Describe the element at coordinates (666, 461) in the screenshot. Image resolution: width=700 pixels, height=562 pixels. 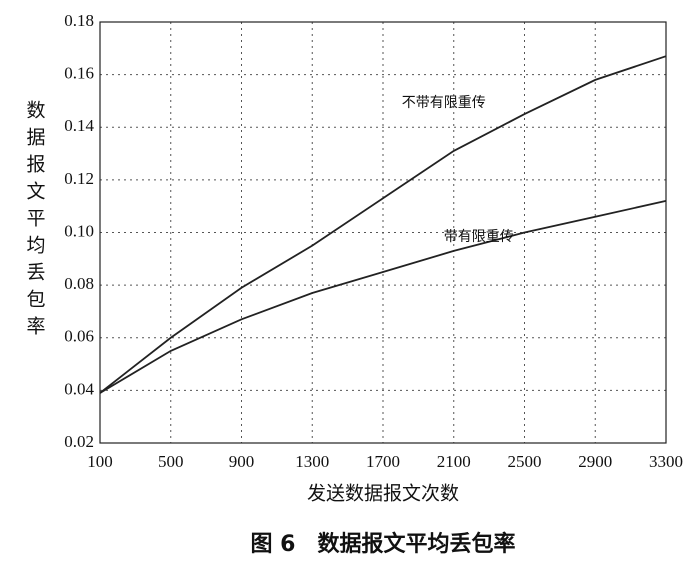
I see `x-tick-label: 3300` at that location.